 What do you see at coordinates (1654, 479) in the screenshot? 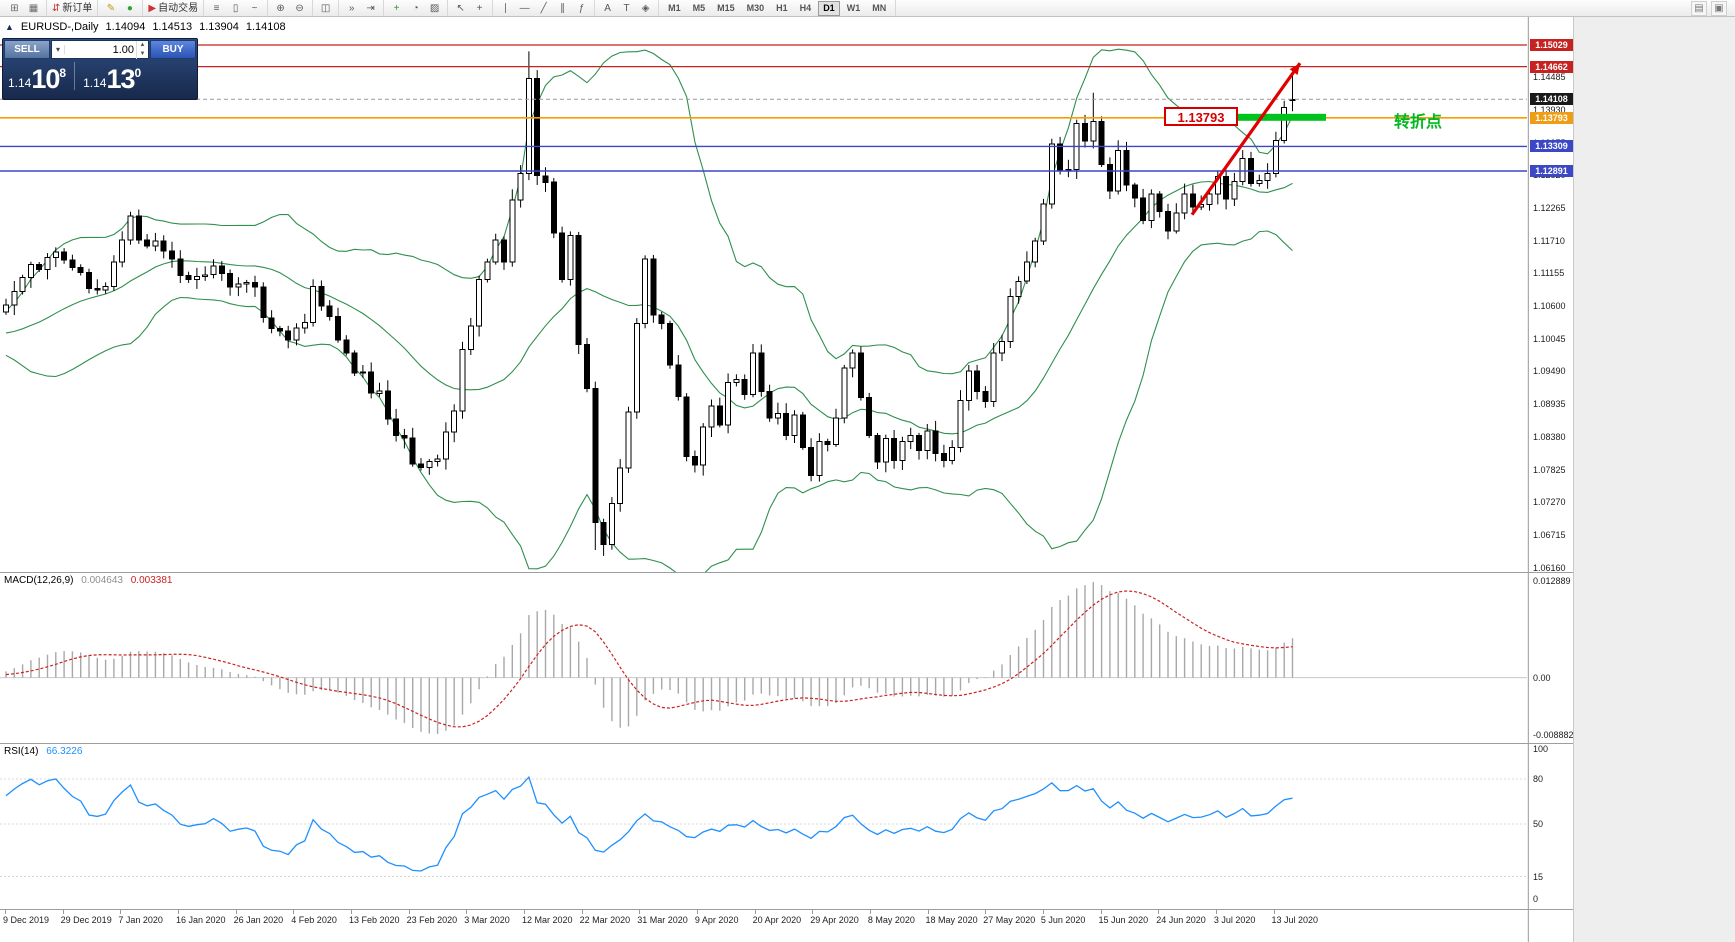
I see `right-empty-area` at bounding box center [1654, 479].